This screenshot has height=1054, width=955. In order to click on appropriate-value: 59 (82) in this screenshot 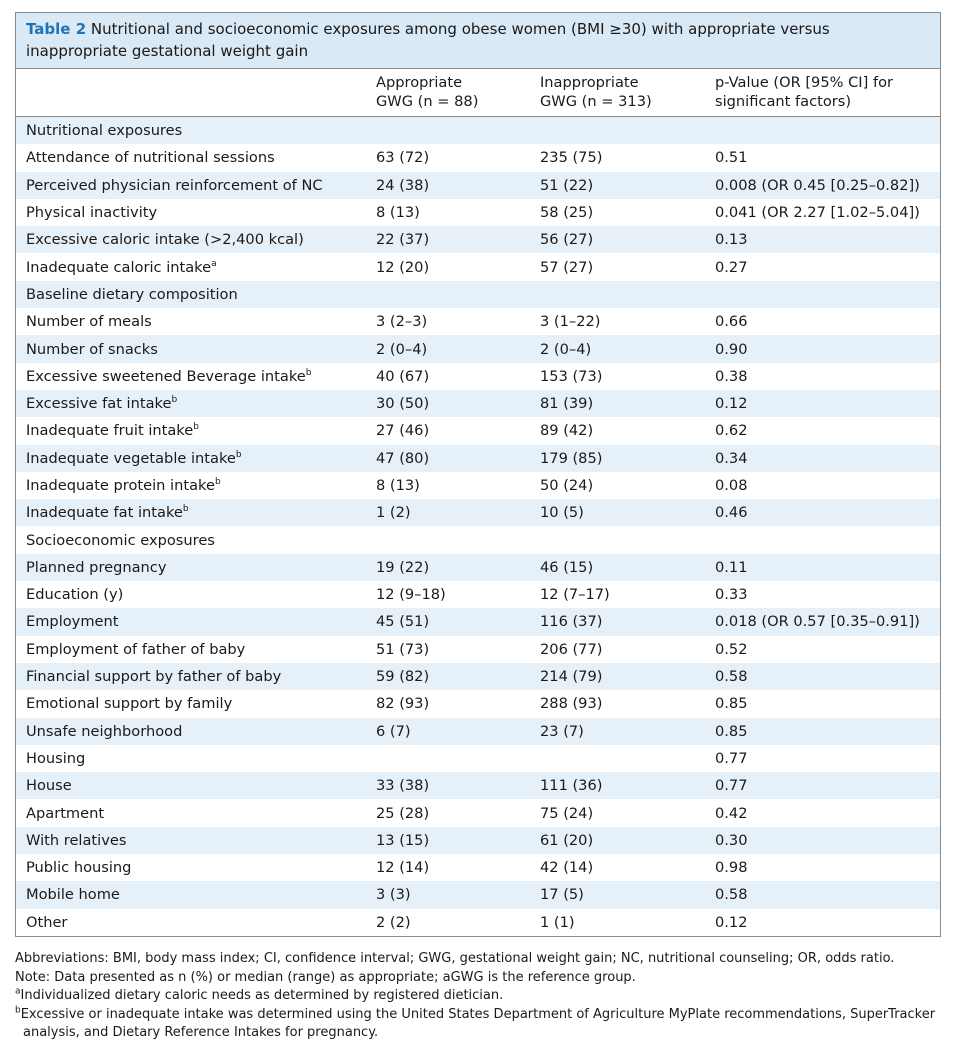, I will do `click(403, 677)`.